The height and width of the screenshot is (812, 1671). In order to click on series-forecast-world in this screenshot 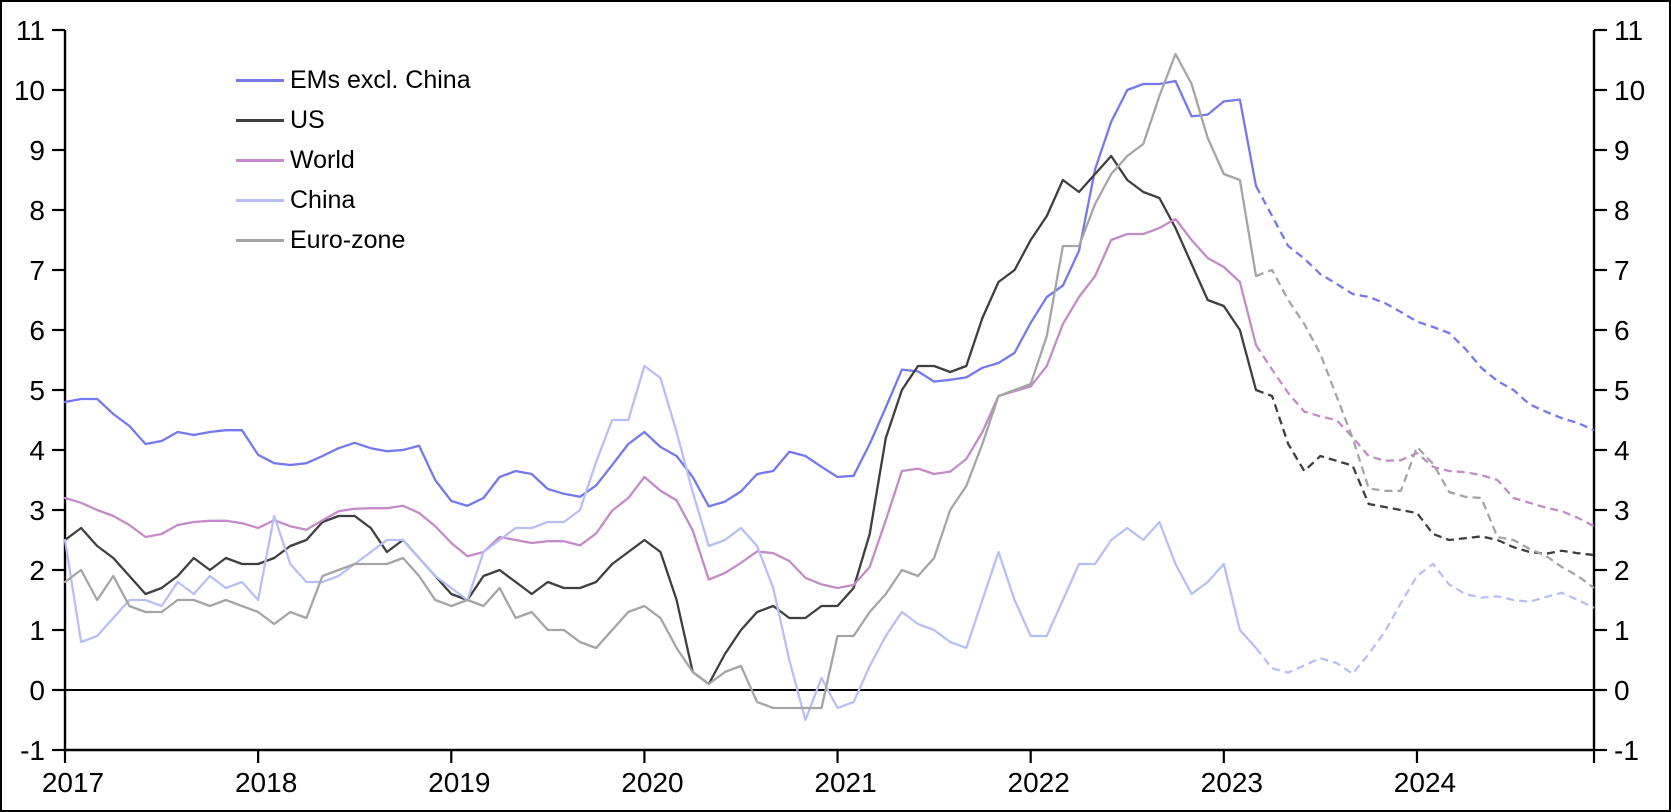, I will do `click(1425, 436)`.